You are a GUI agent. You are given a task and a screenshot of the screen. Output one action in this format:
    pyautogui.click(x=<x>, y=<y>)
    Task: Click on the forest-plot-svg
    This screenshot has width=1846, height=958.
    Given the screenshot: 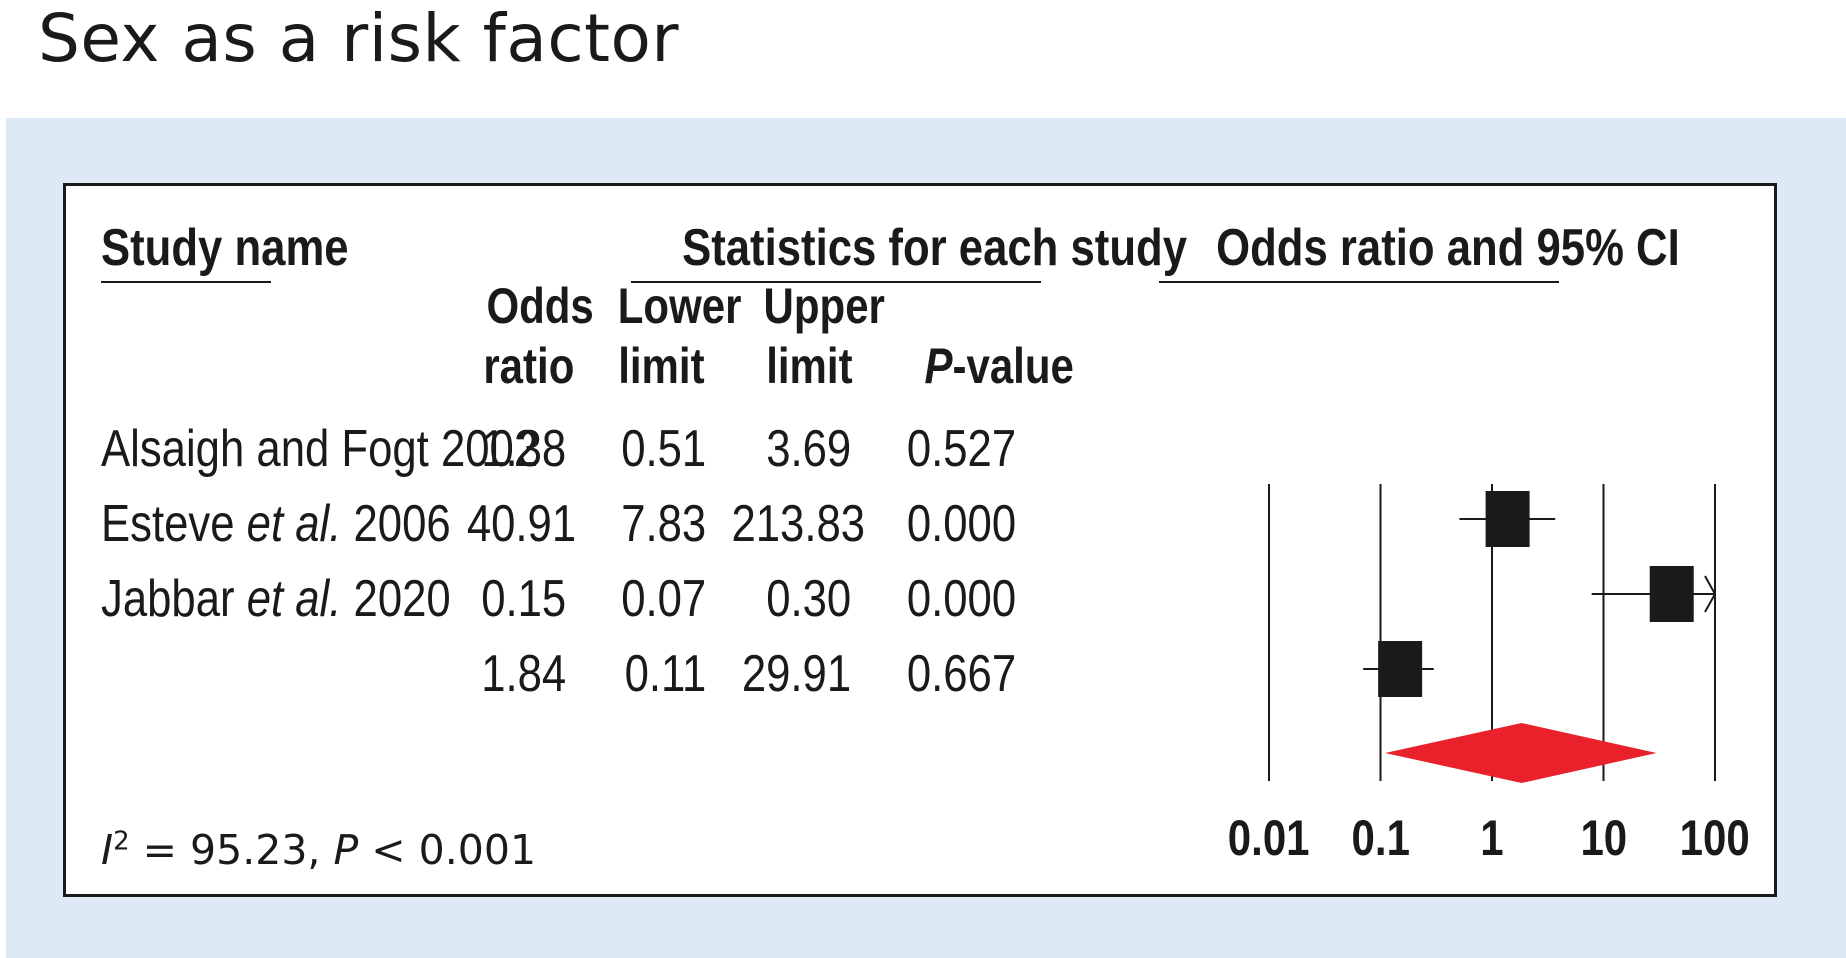 What is the action you would take?
    pyautogui.click(x=1492, y=633)
    